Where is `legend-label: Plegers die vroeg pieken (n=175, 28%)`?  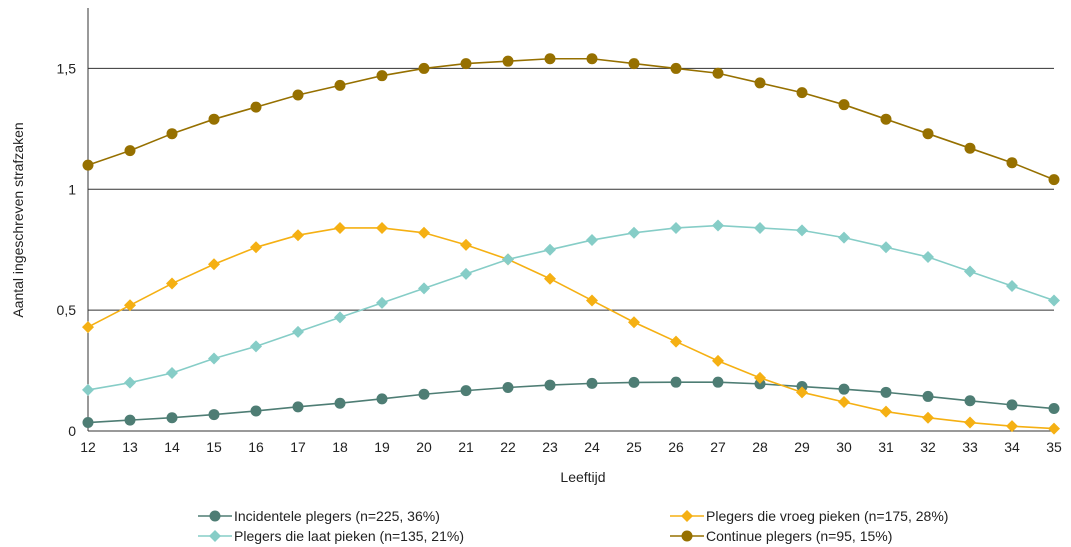 legend-label: Plegers die vroeg pieken (n=175, 28%) is located at coordinates (827, 516).